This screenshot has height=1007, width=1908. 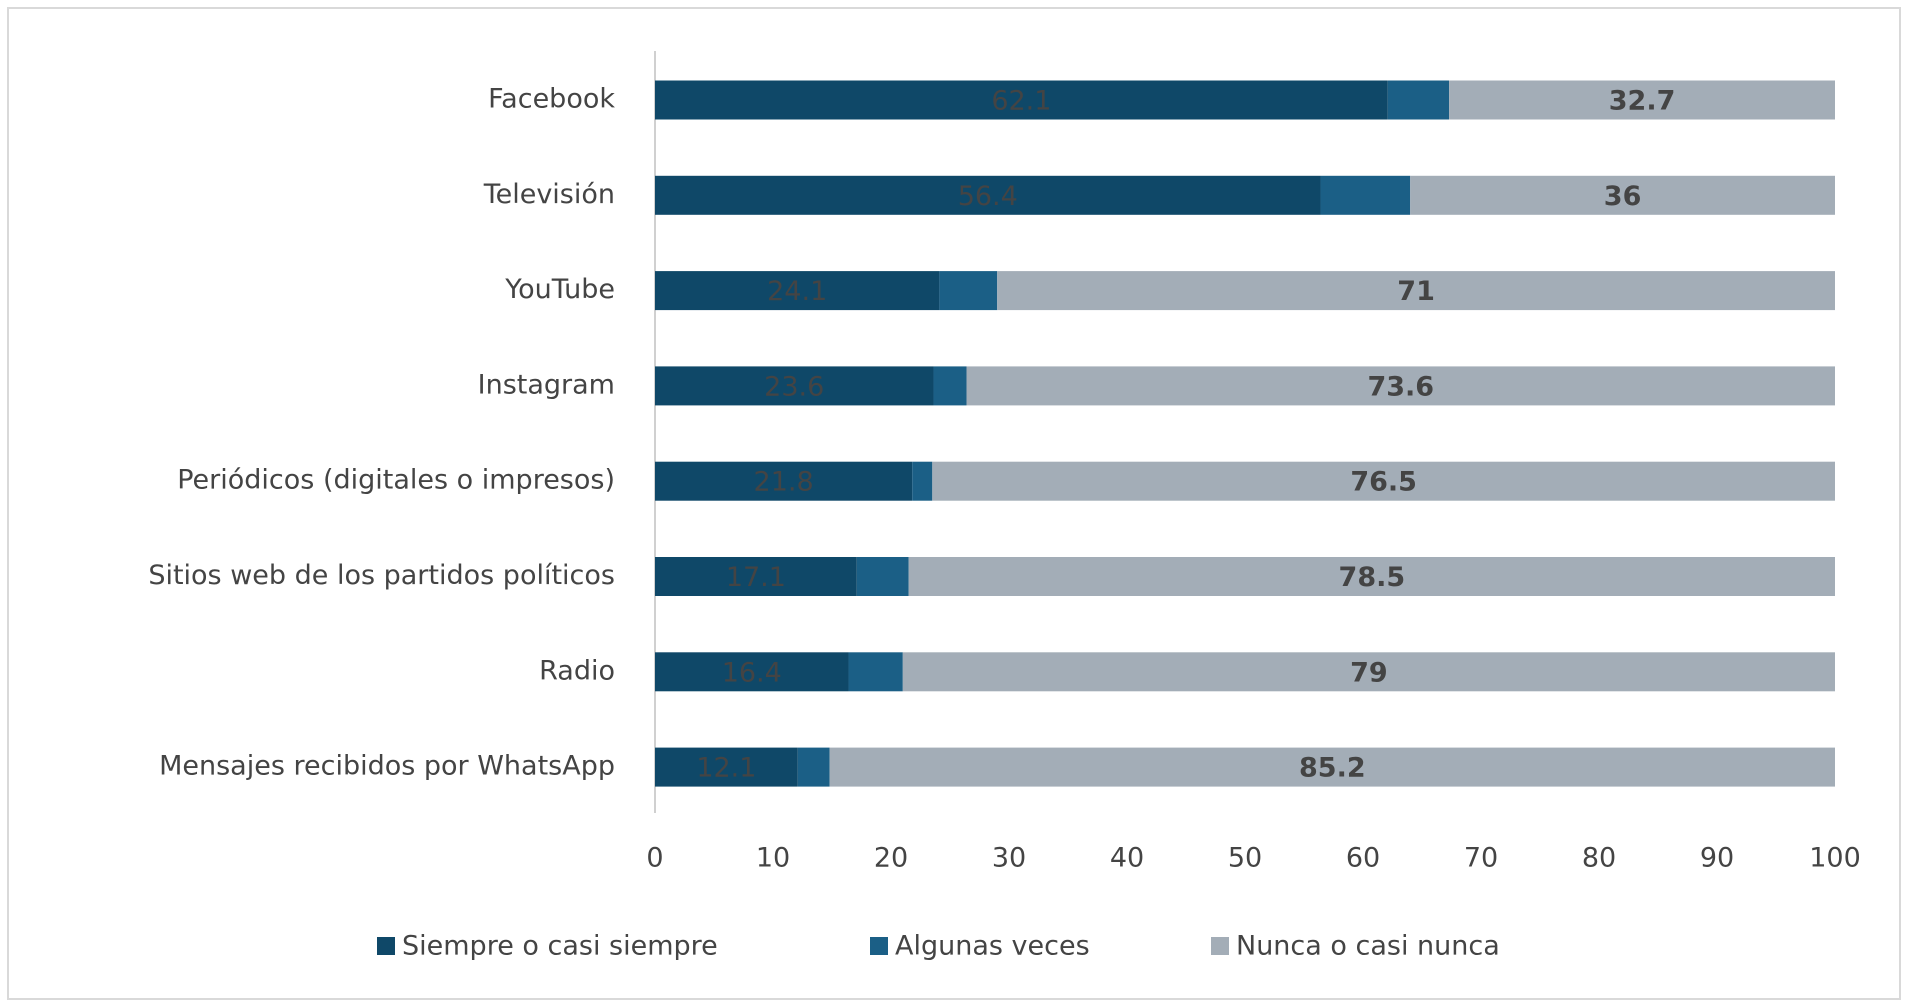 I want to click on y-tick-label: Televisión, so click(x=549, y=194).